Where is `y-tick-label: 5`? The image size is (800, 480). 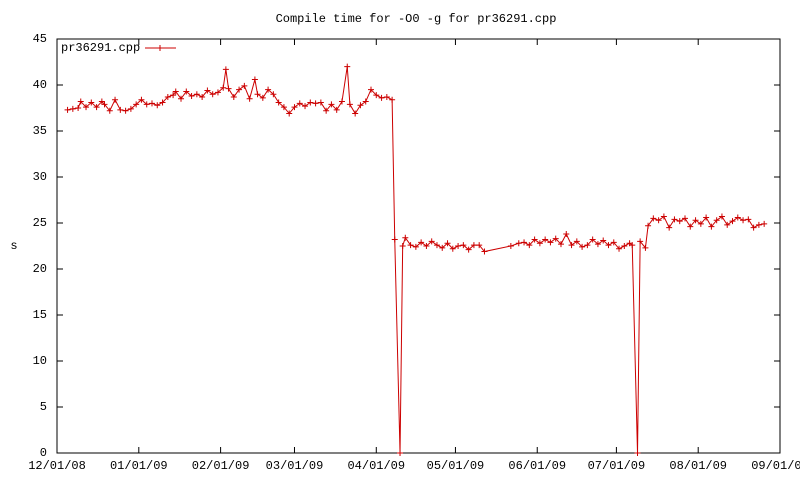 y-tick-label: 5 is located at coordinates (43, 407).